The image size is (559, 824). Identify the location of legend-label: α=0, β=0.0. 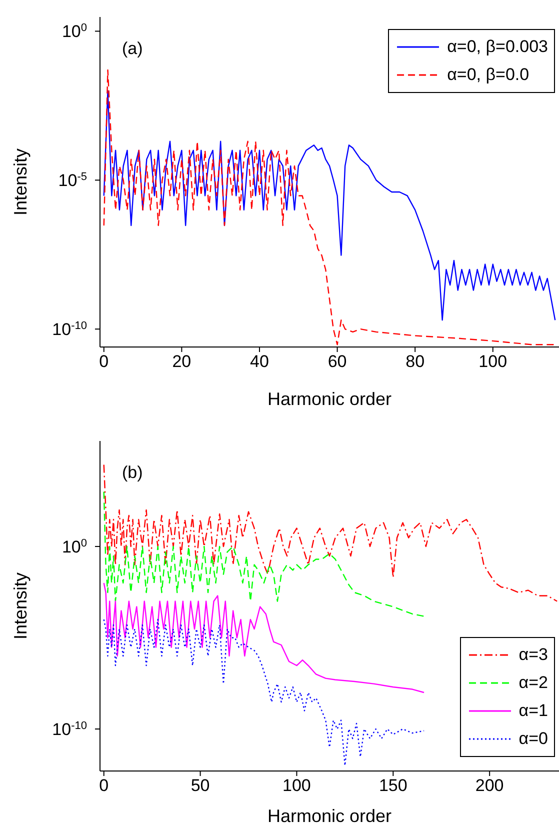
(488, 75).